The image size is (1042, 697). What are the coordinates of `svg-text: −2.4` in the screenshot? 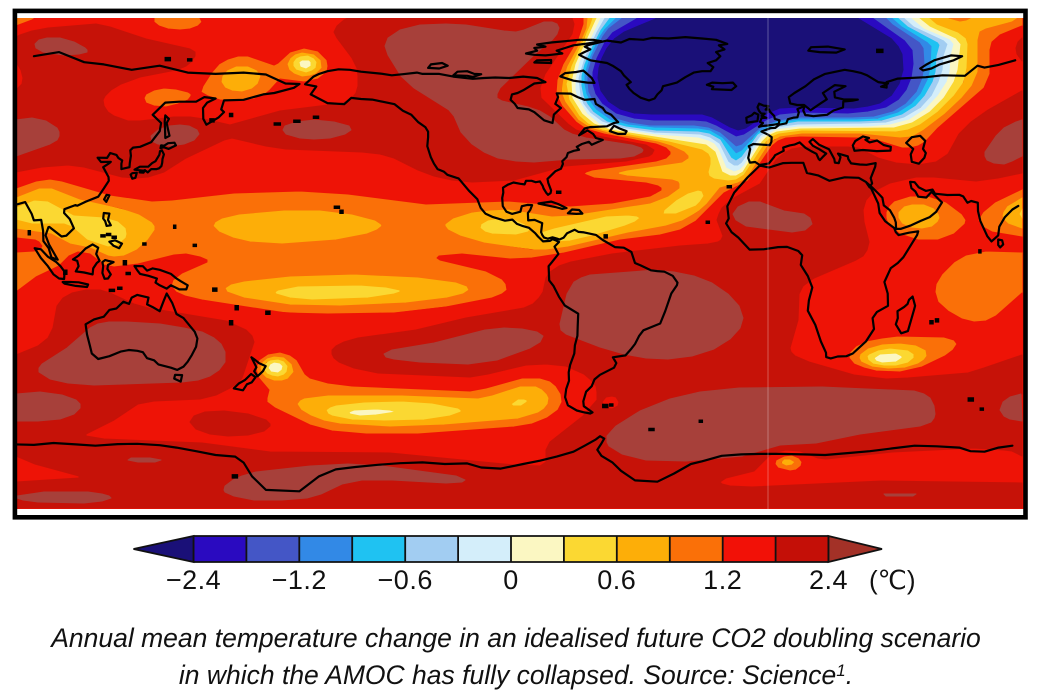 It's located at (193, 580).